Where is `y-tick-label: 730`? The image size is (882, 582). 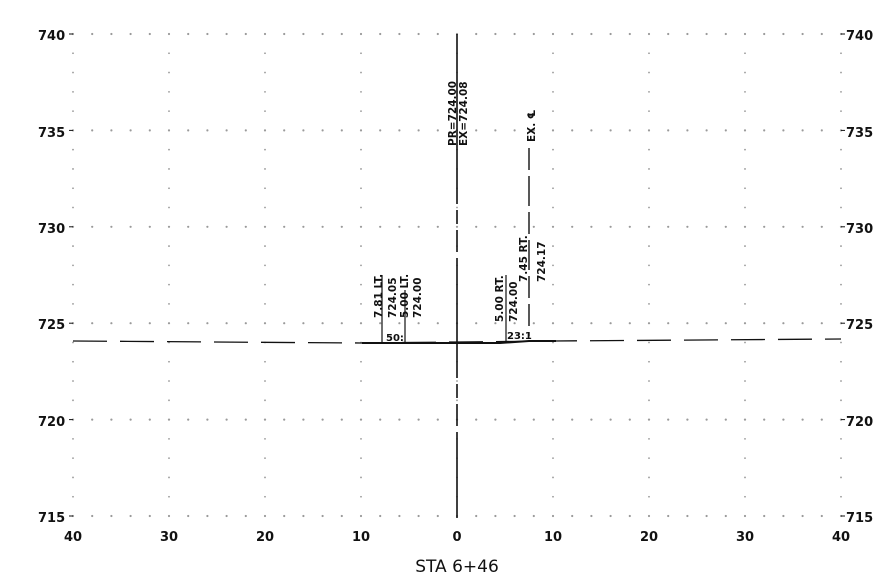 y-tick-label: 730 is located at coordinates (859, 229).